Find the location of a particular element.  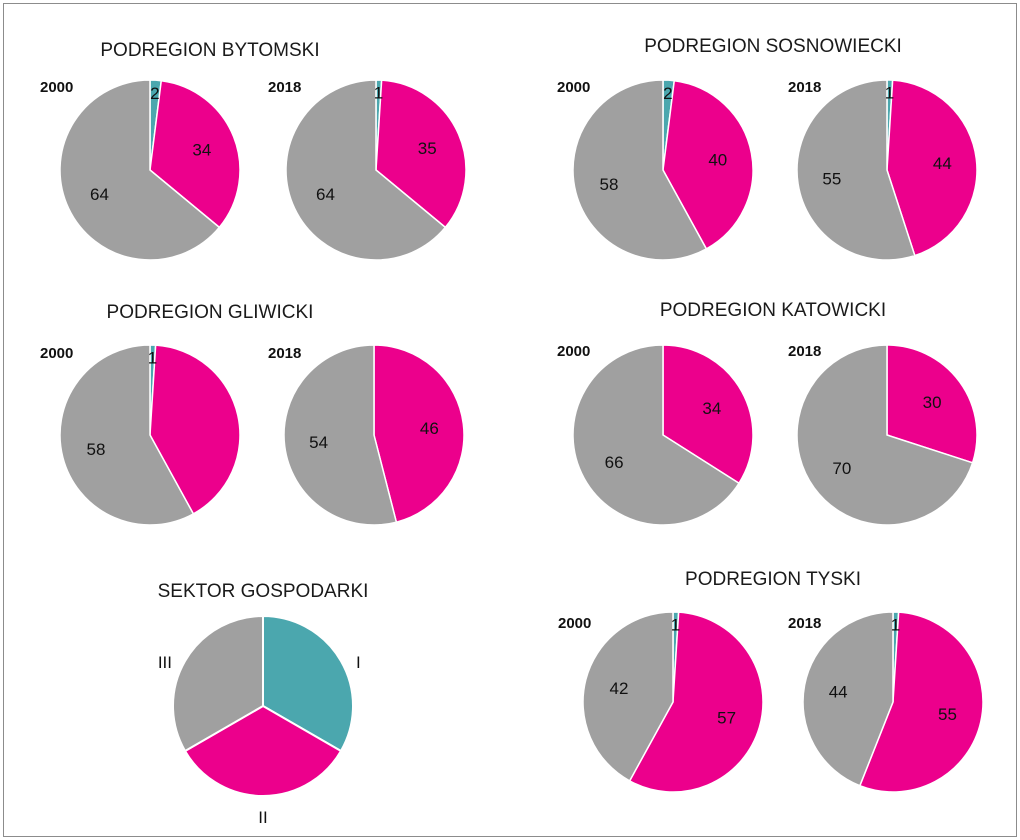

pie-chart-2018: 1 55 44 2018 is located at coordinates (886, 702).